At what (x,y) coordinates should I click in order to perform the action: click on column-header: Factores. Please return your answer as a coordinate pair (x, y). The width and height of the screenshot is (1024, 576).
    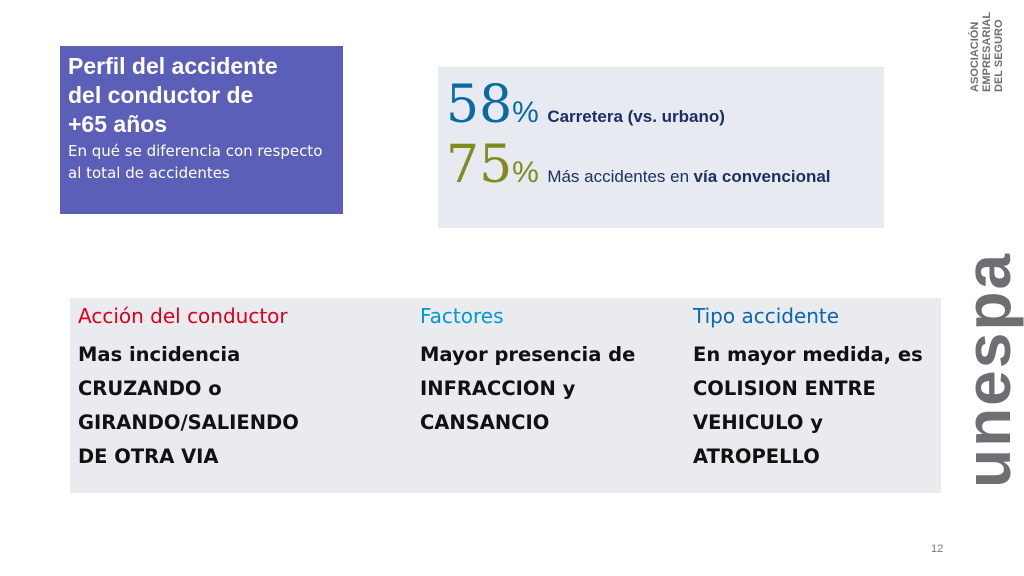
    Looking at the image, I should click on (462, 316).